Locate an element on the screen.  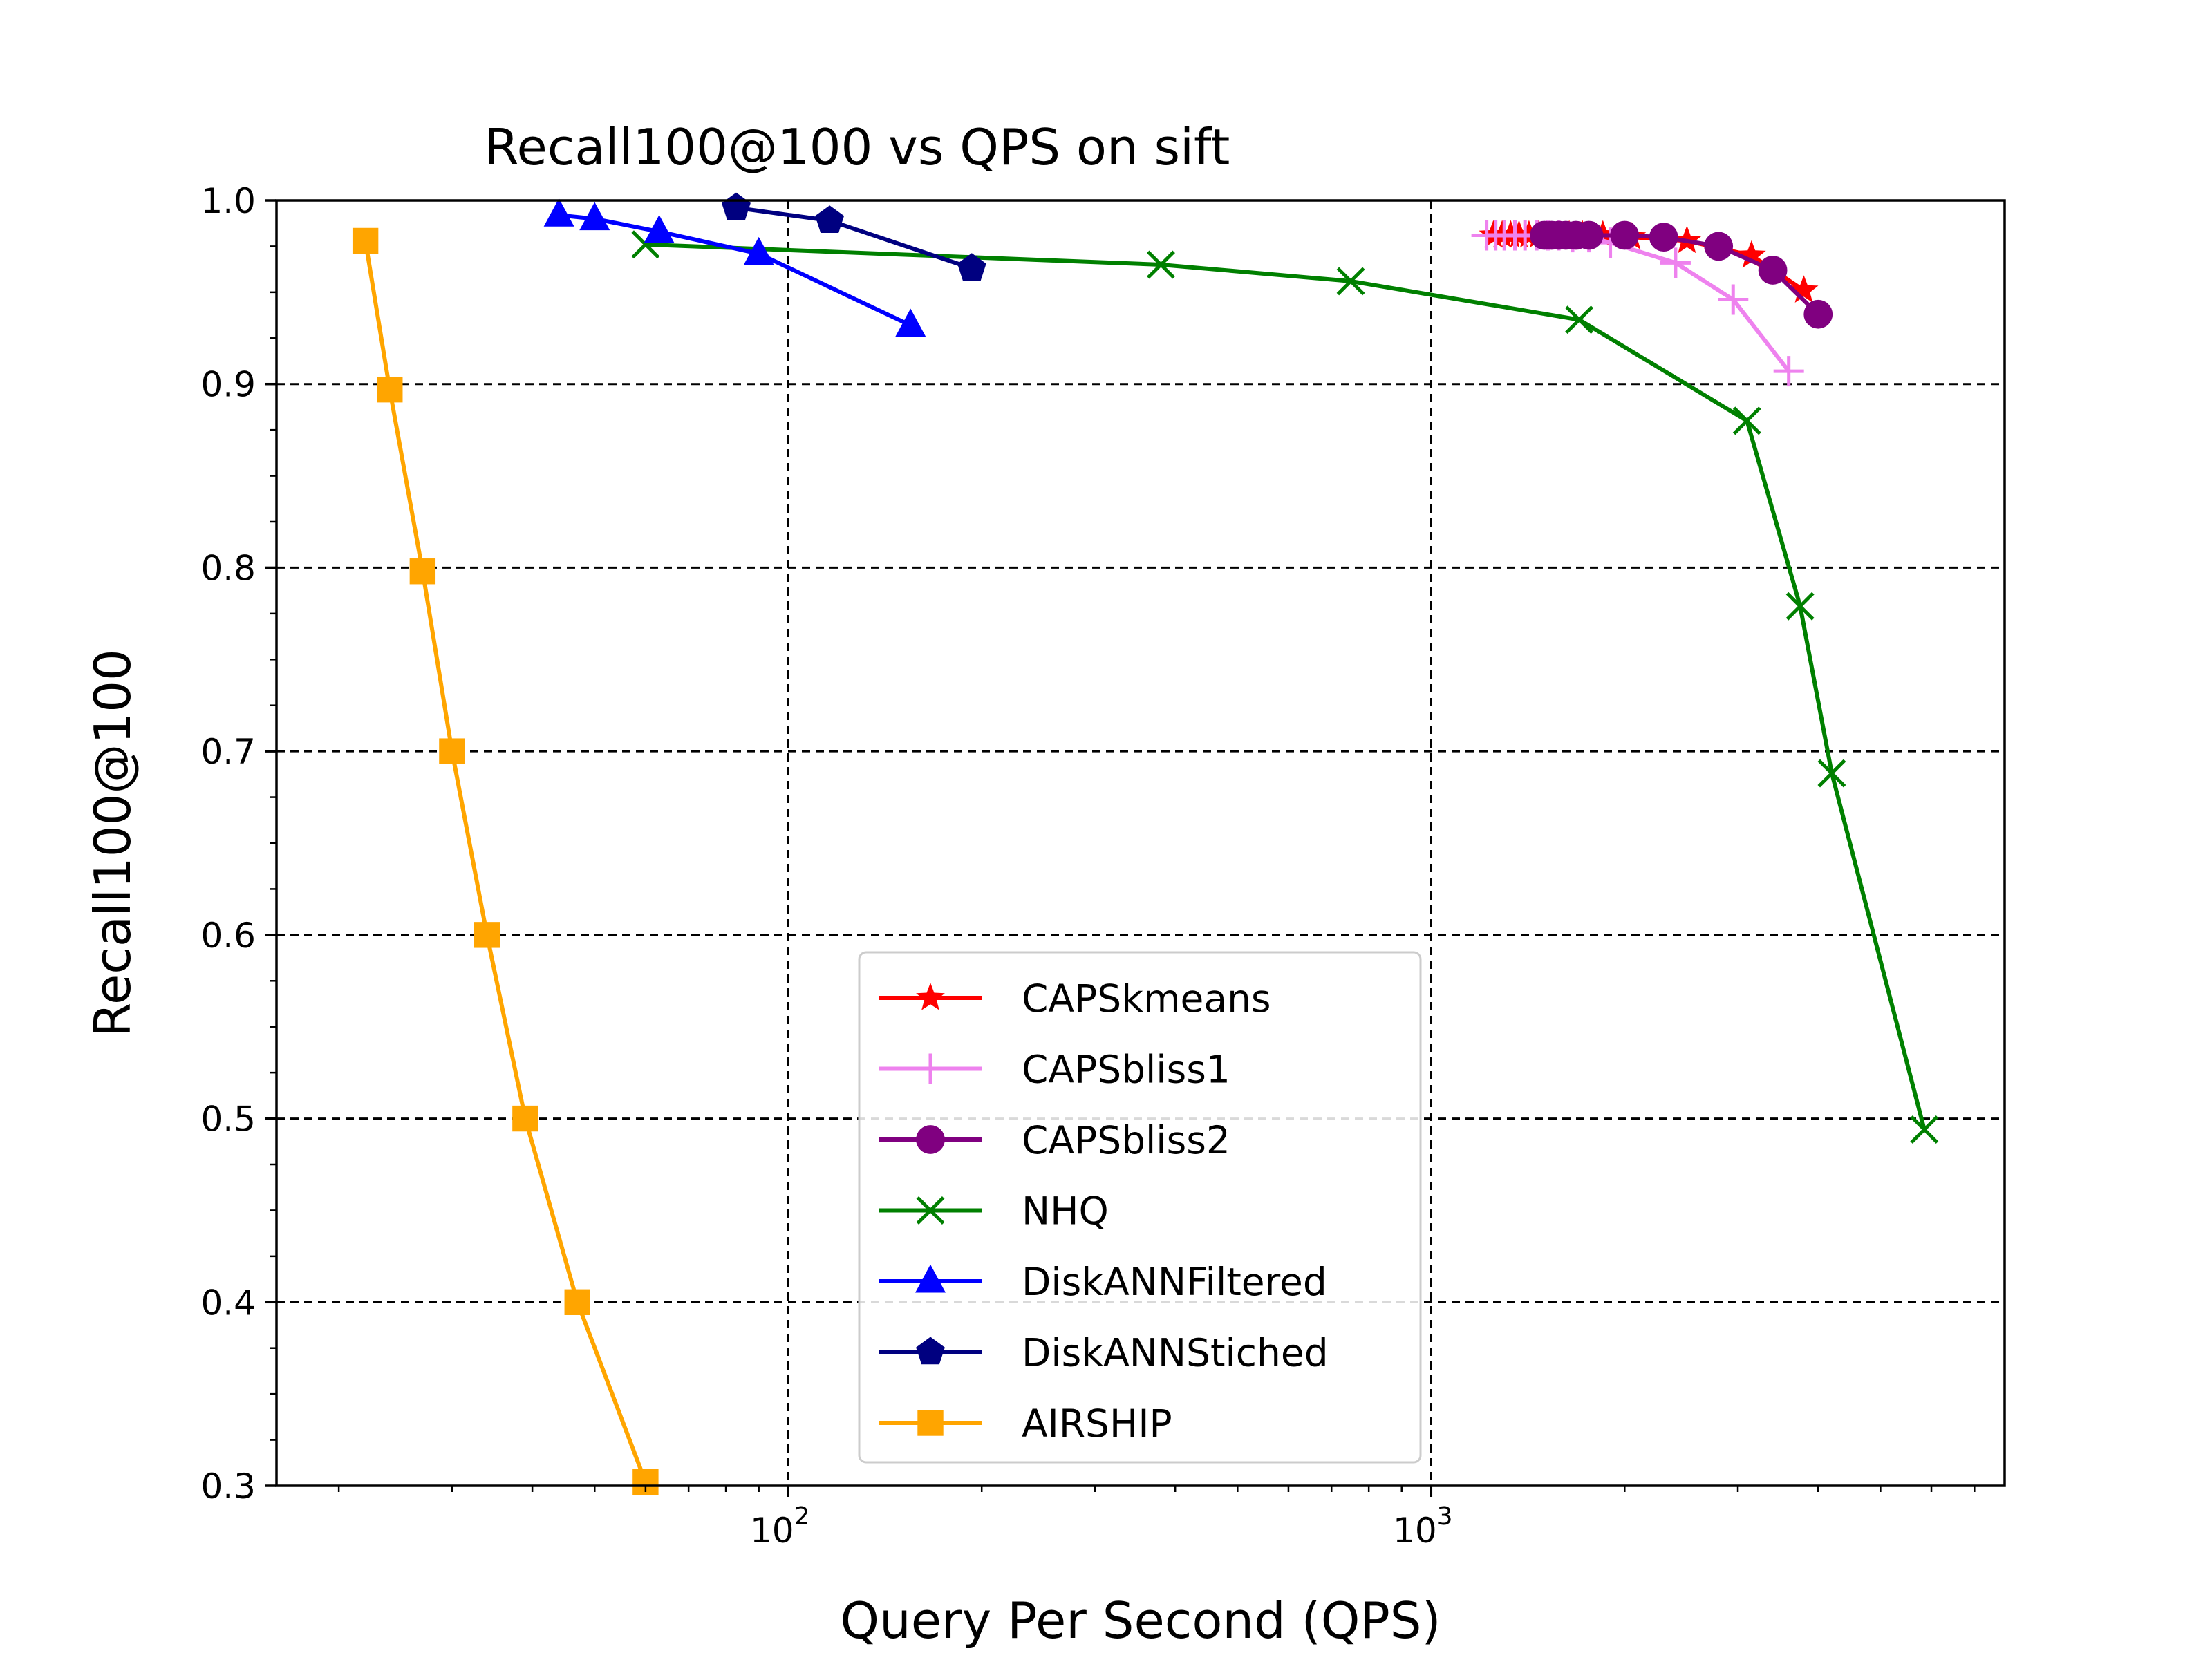
y-tick-label: 0.4 is located at coordinates (228, 1303).